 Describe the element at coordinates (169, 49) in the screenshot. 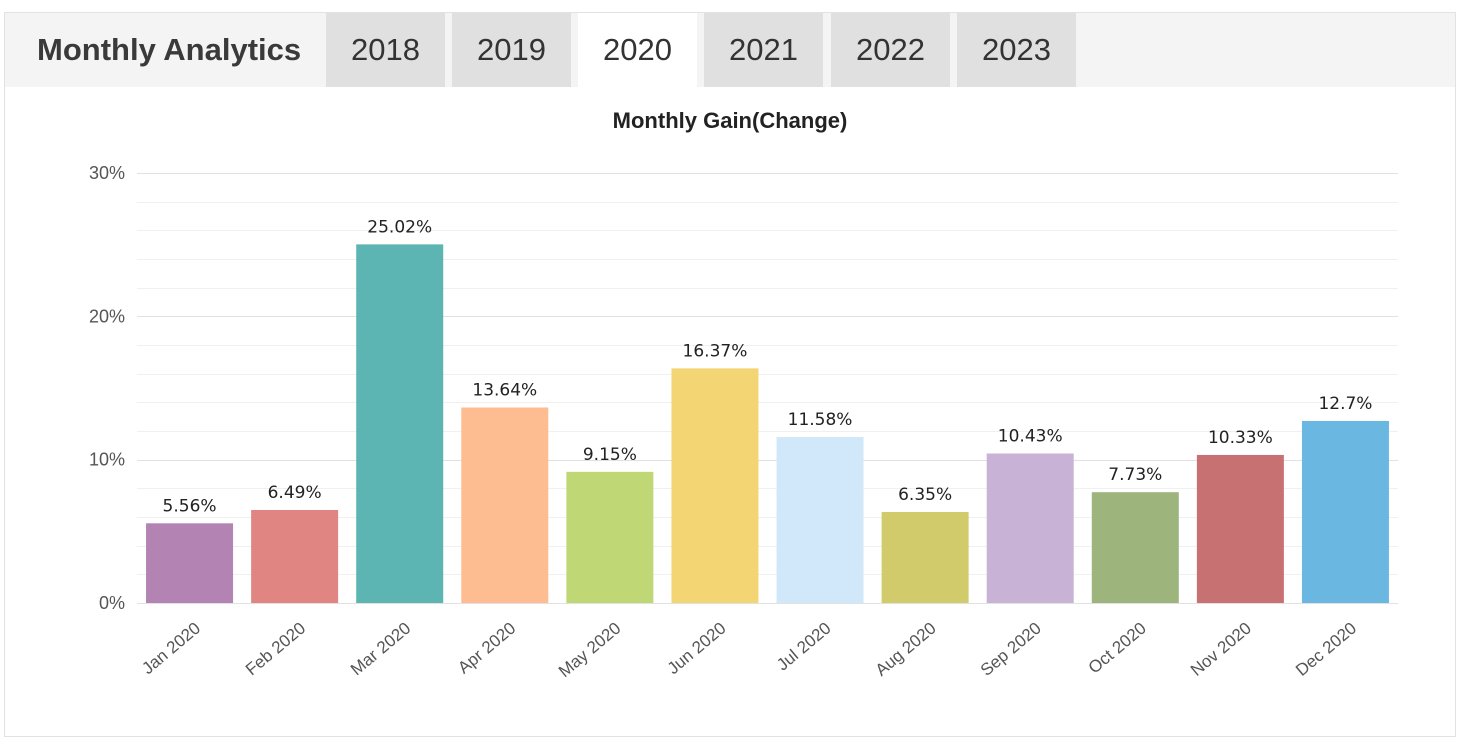

I see `widget-title: Monthly Analytics` at that location.